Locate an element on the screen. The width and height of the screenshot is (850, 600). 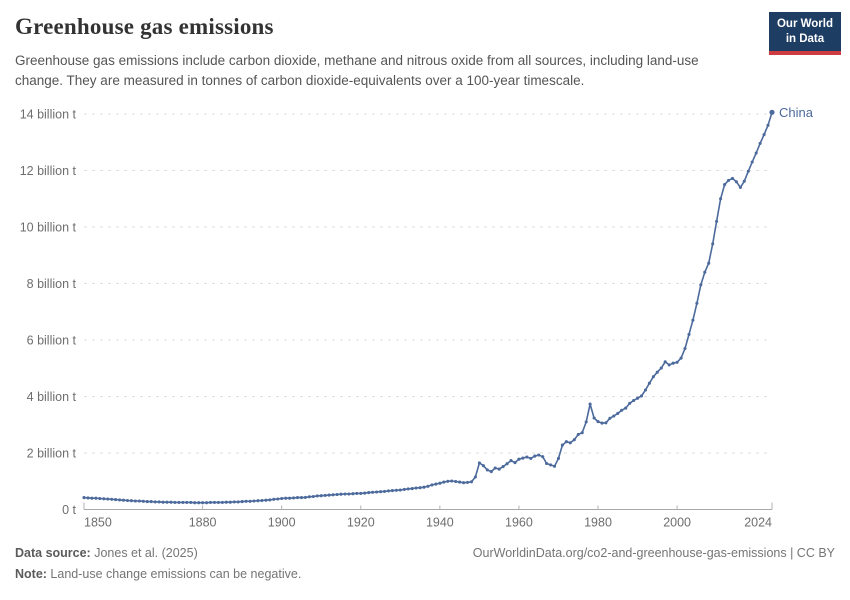
y-tick-label: 8 billion t is located at coordinates (52, 284).